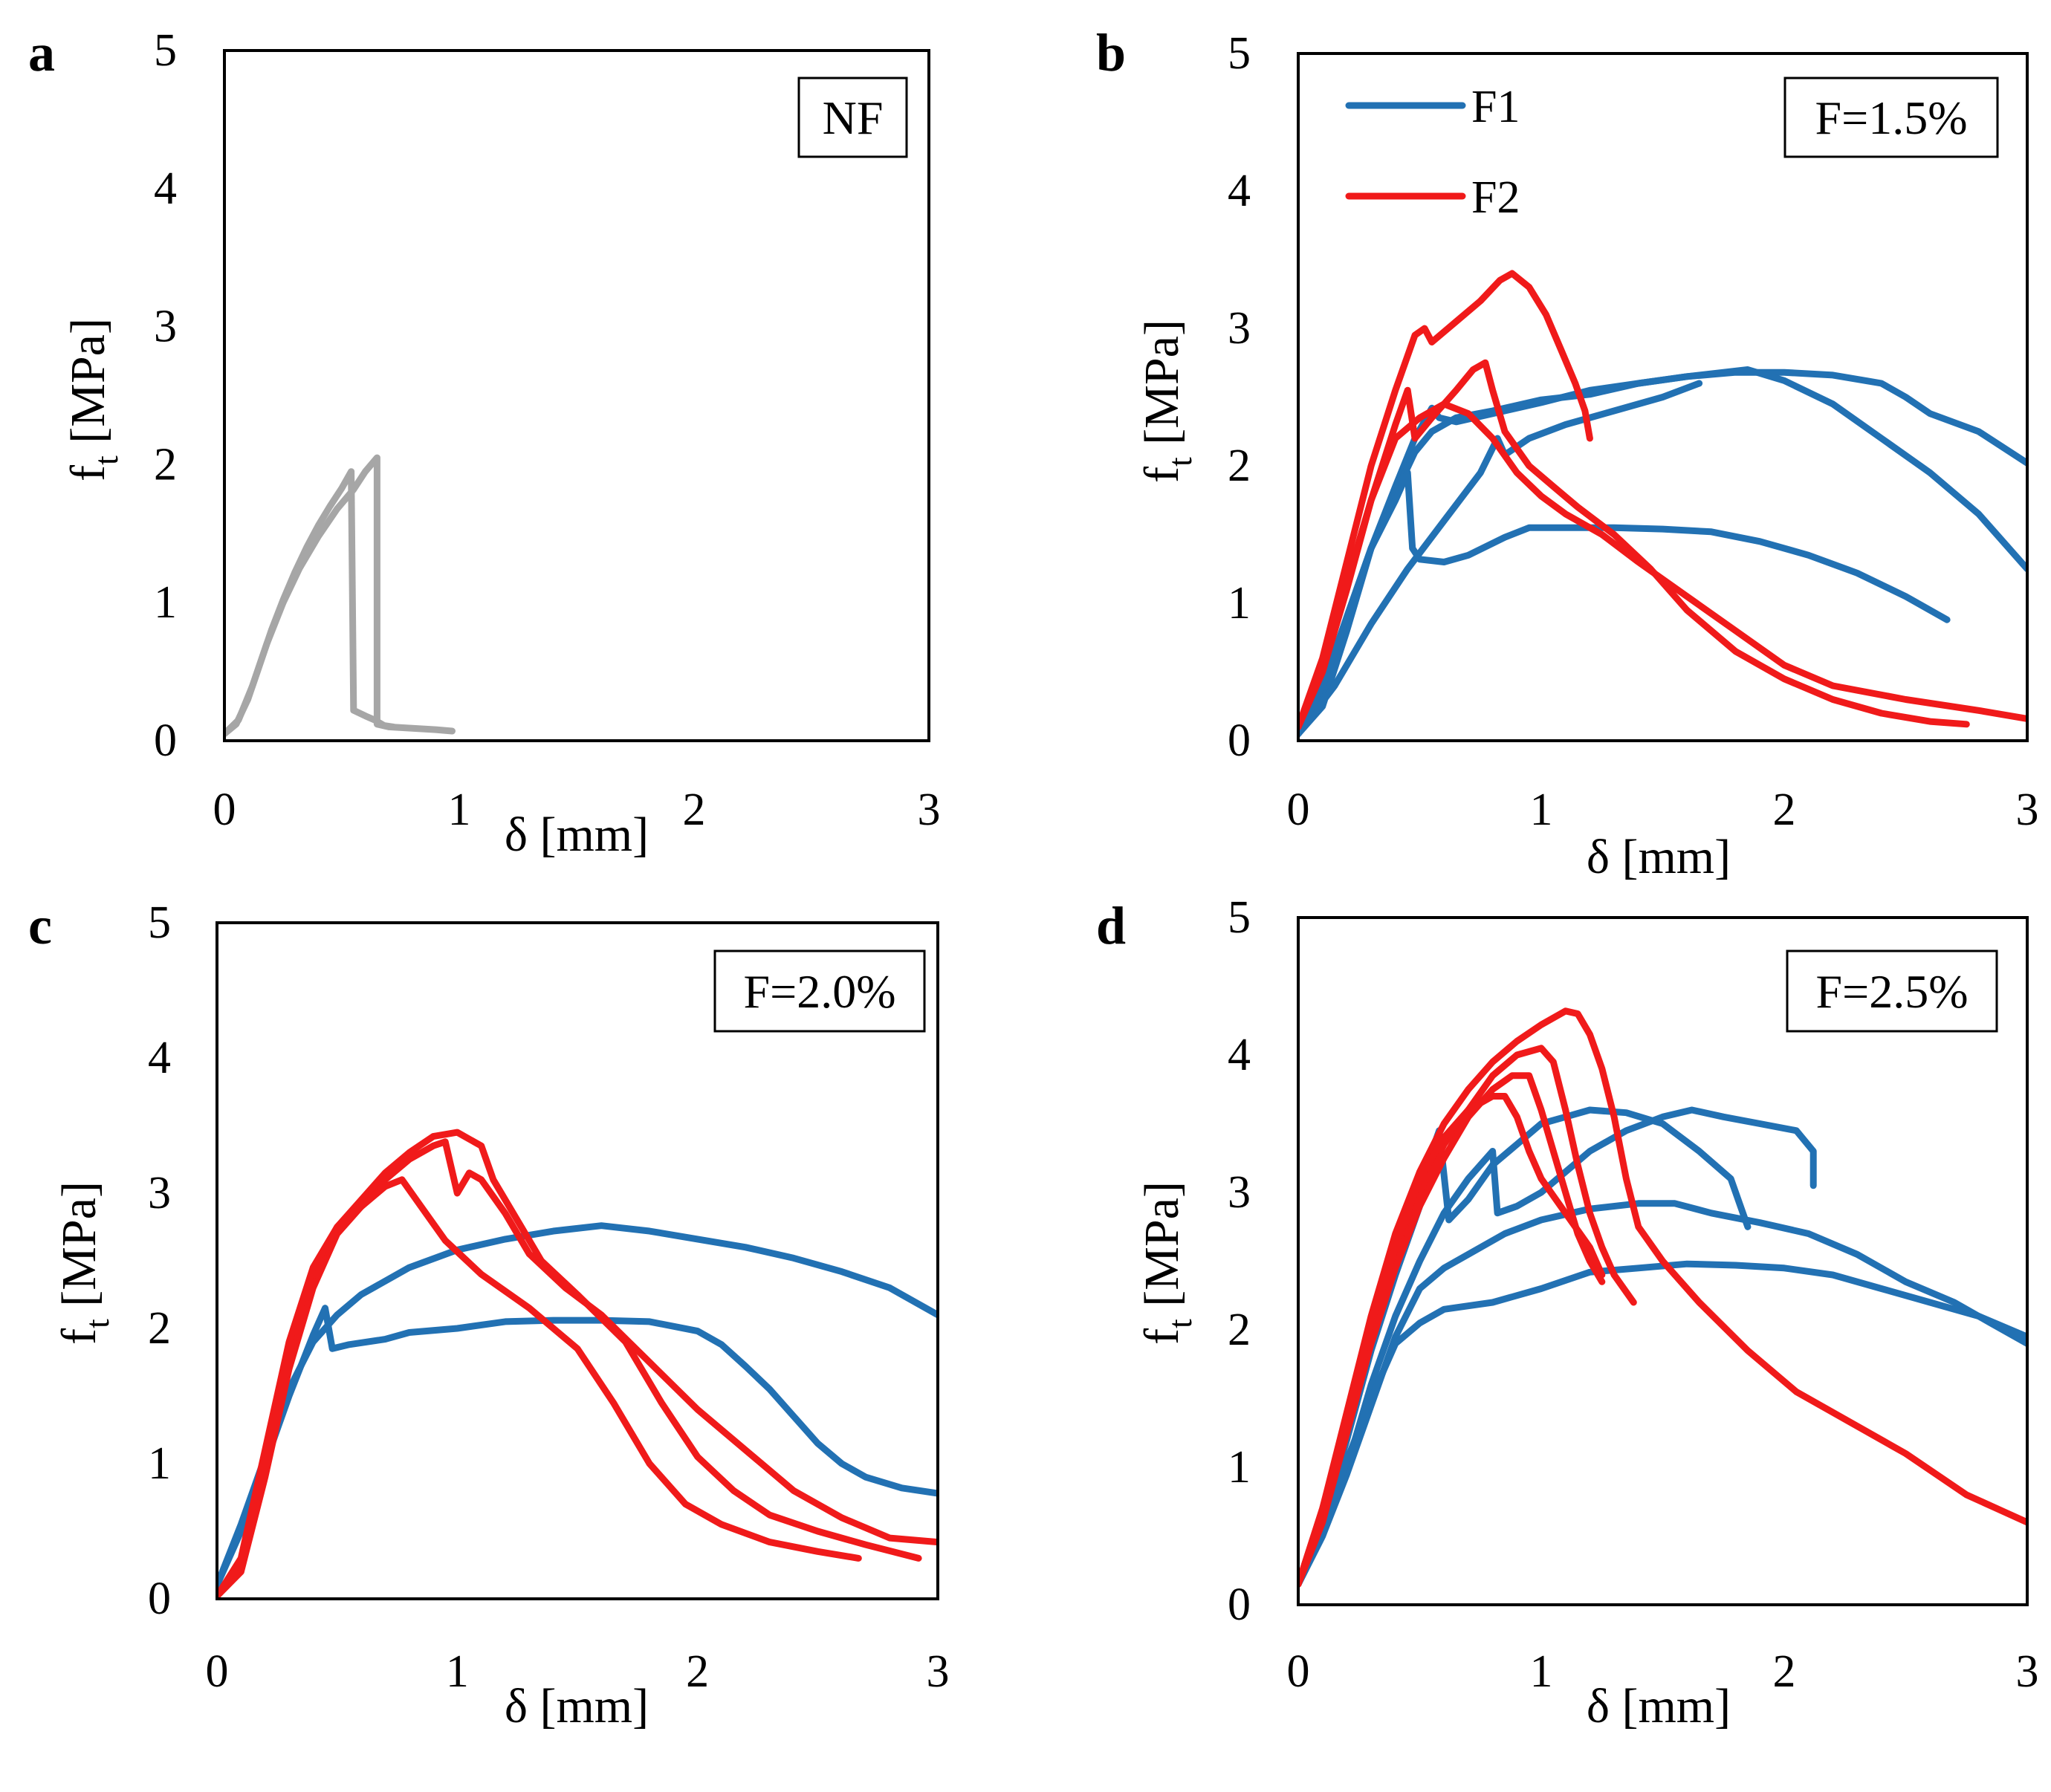 Image resolution: width=2051 pixels, height=1792 pixels. Describe the element at coordinates (1111, 925) in the screenshot. I see `panel-letter: d` at that location.